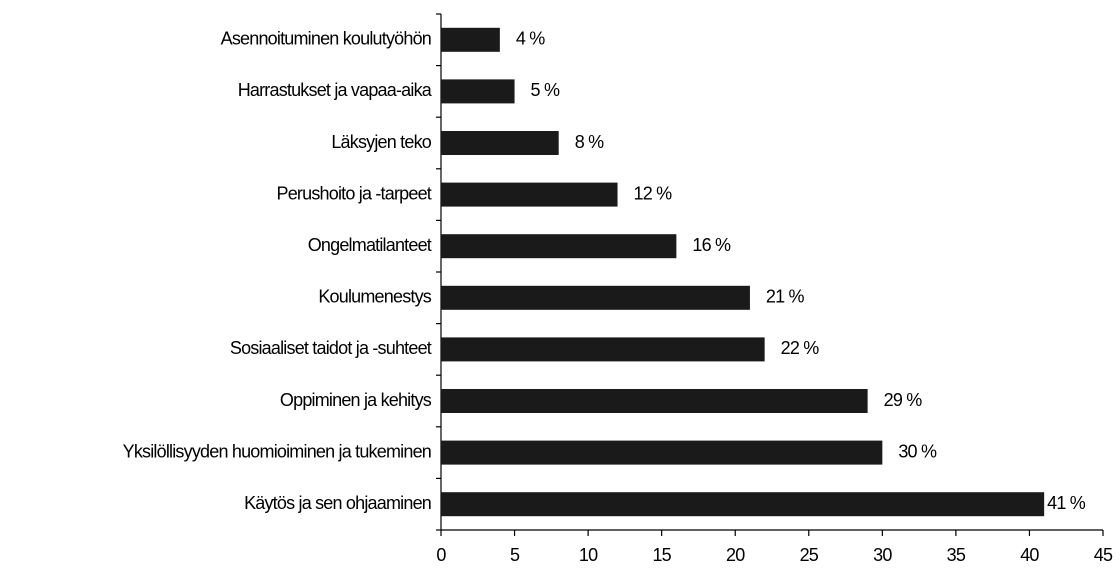 This screenshot has width=1120, height=571. I want to click on category-label: Sosiaaliset taidot ja -suhteet, so click(331, 348).